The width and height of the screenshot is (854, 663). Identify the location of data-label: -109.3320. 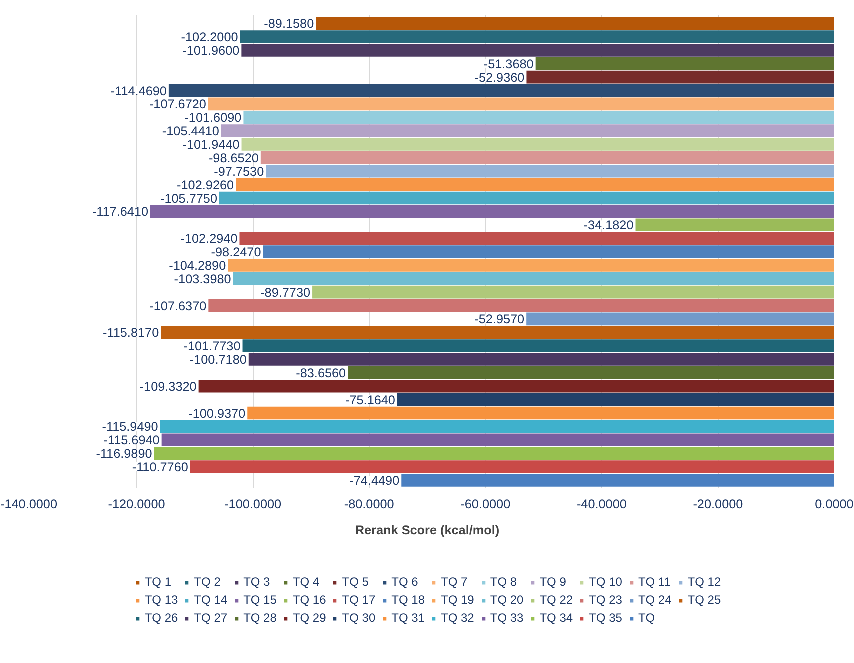
(168, 387).